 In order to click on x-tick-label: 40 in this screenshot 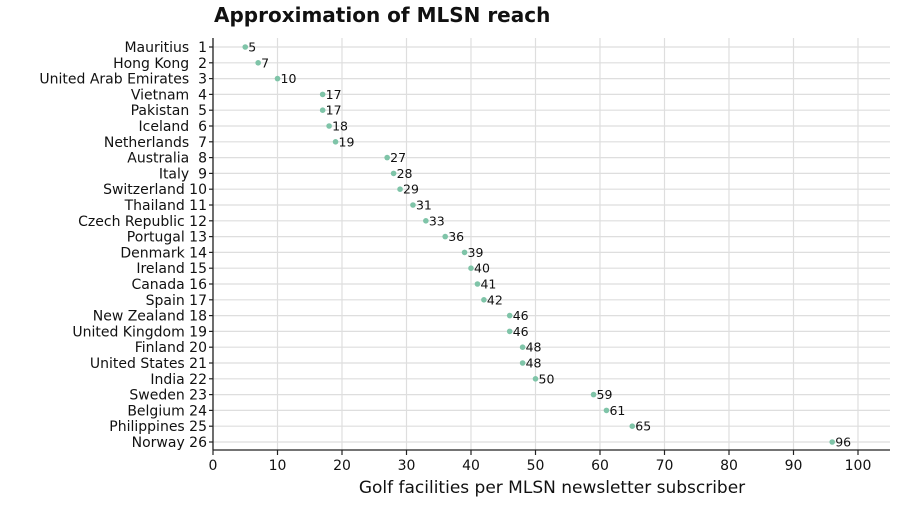, I will do `click(471, 466)`.